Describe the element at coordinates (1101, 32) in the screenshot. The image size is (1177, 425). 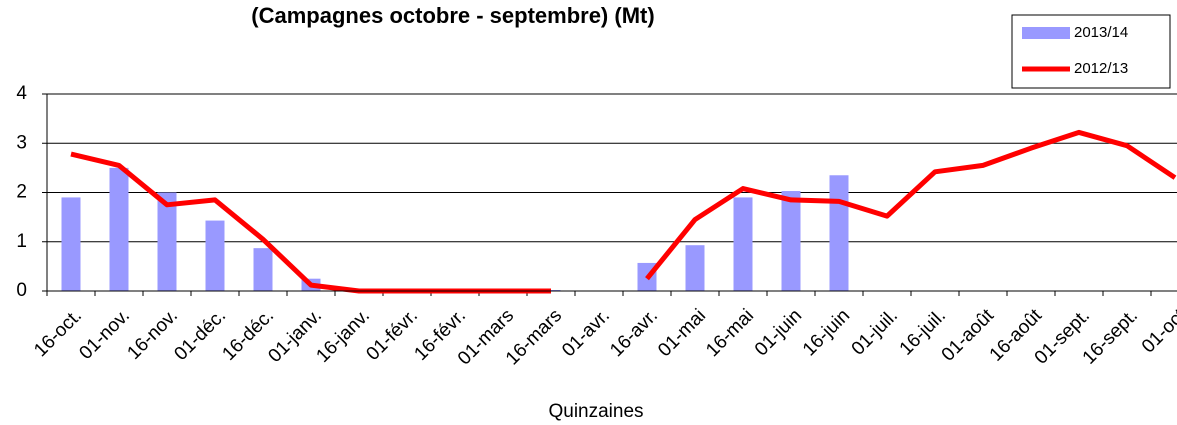
I see `legend-label: 2013/14` at that location.